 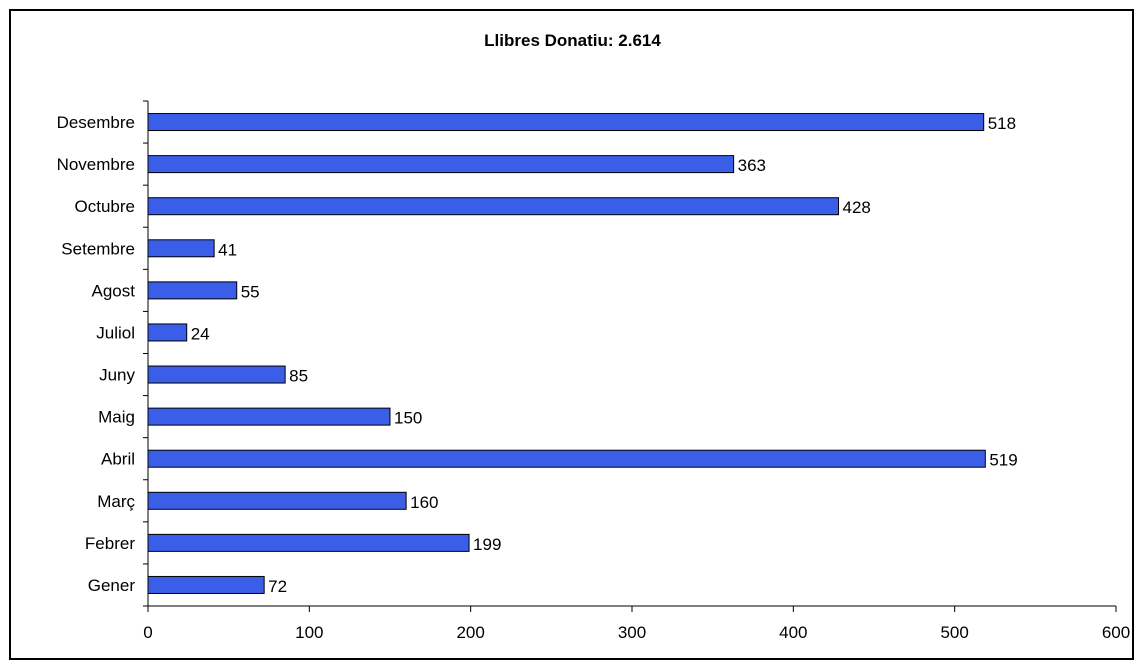 I want to click on x-tick-label: 400, so click(x=793, y=632).